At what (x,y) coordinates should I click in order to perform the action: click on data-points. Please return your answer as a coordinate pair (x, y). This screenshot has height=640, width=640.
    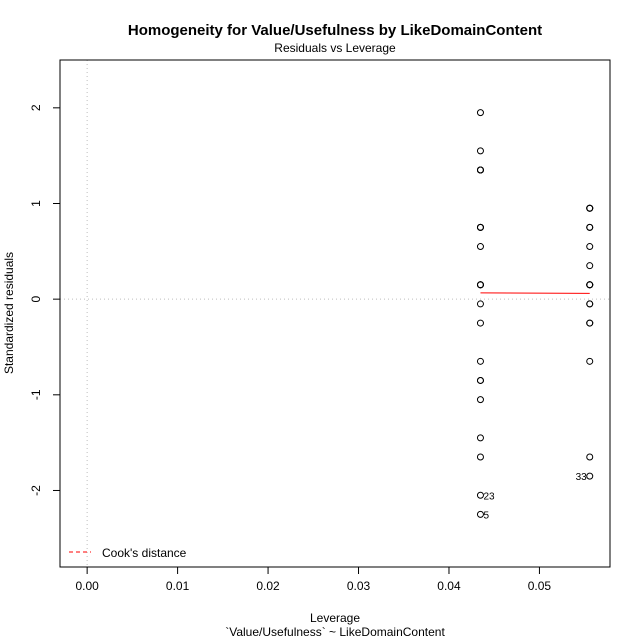
    Looking at the image, I should click on (535, 313).